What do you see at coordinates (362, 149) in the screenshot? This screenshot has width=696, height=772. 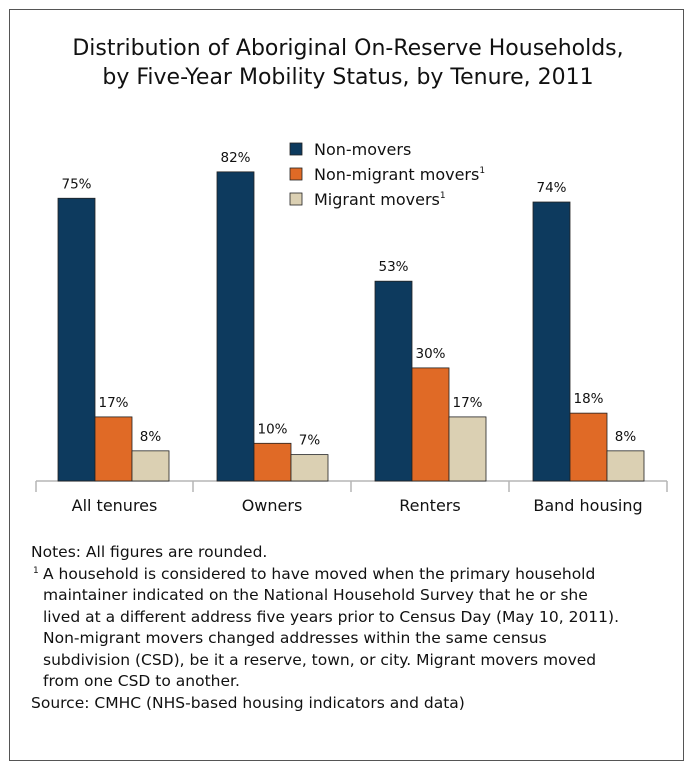 I see `legend-label: Non-movers` at bounding box center [362, 149].